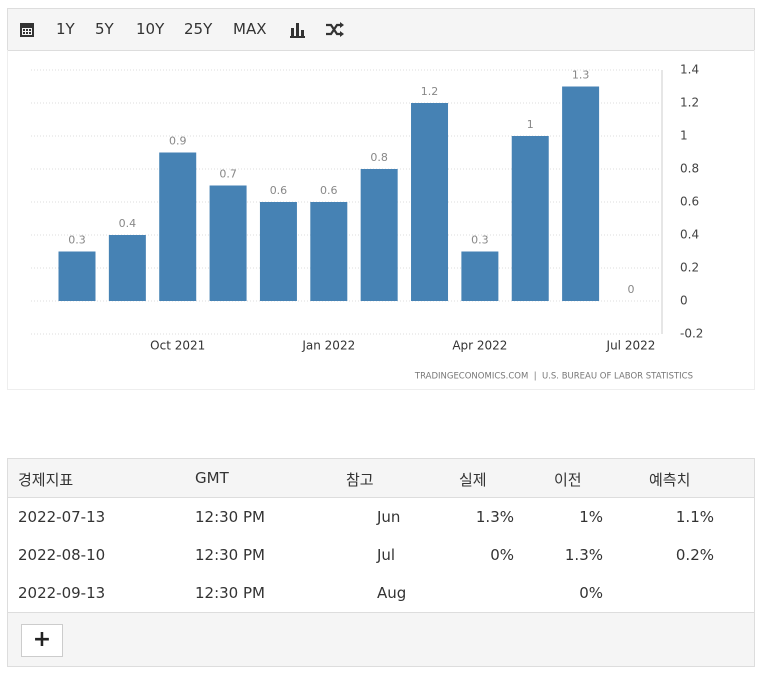 This screenshot has height=680, width=764. I want to click on table-cell: 1%, so click(591, 517).